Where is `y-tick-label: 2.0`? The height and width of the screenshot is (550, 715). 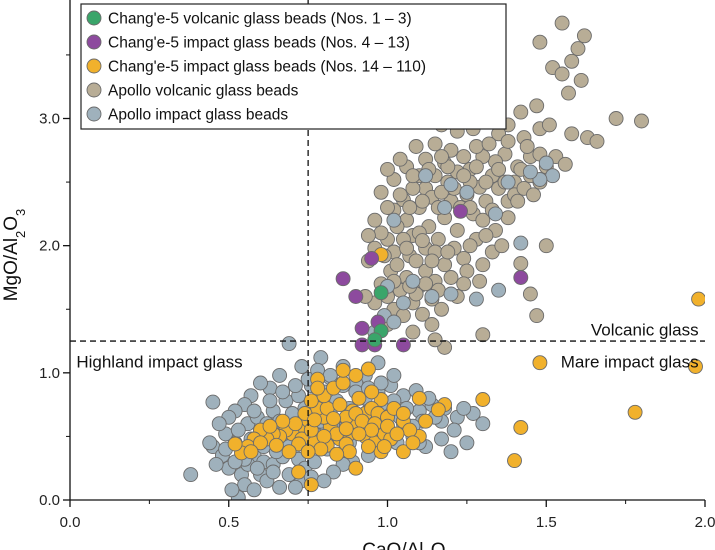
y-tick-label: 2.0 is located at coordinates (49, 246).